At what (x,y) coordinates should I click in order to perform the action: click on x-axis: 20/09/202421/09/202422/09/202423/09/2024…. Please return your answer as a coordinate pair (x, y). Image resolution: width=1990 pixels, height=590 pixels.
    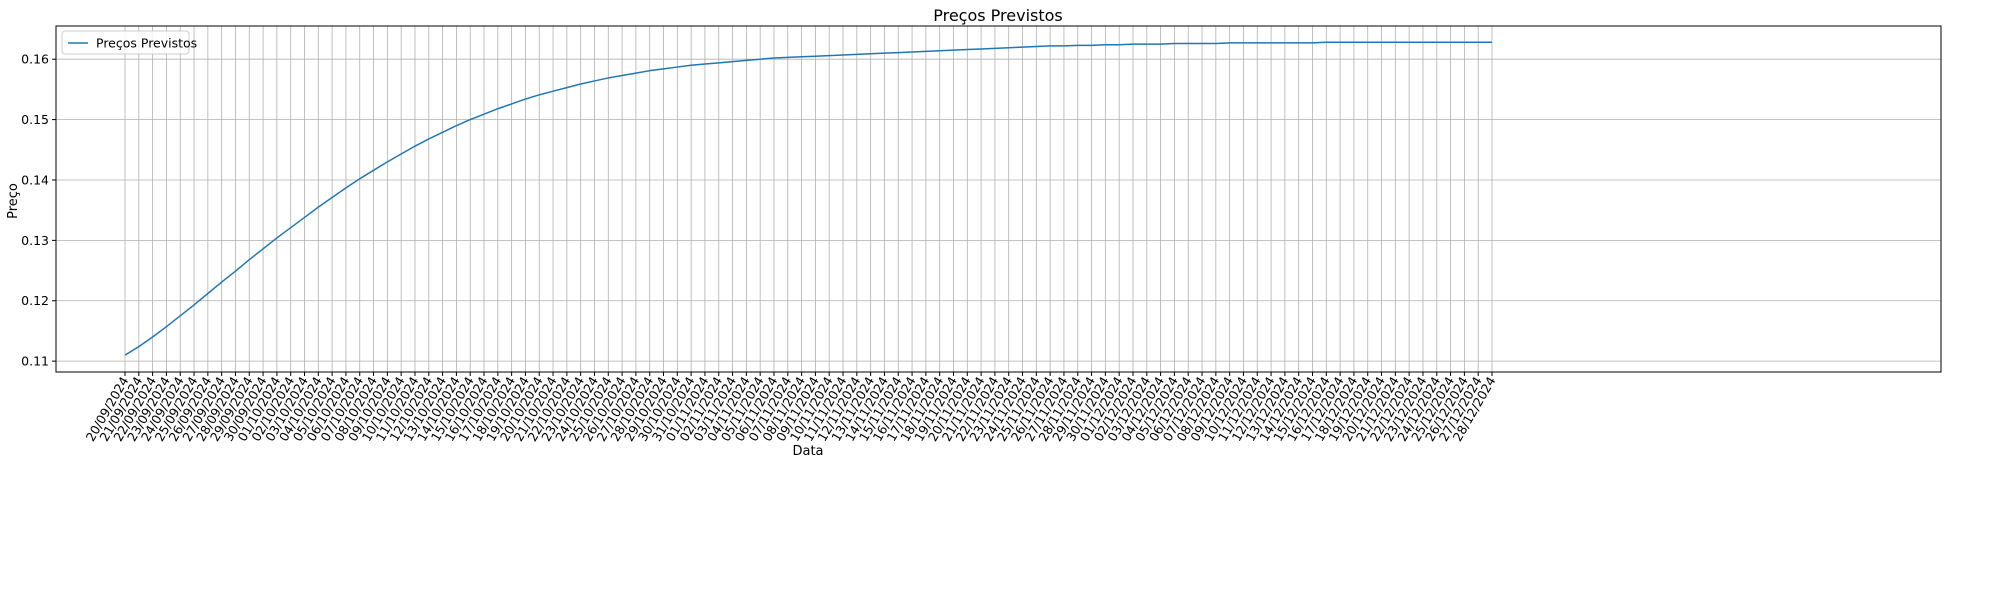
    Looking at the image, I should click on (791, 408).